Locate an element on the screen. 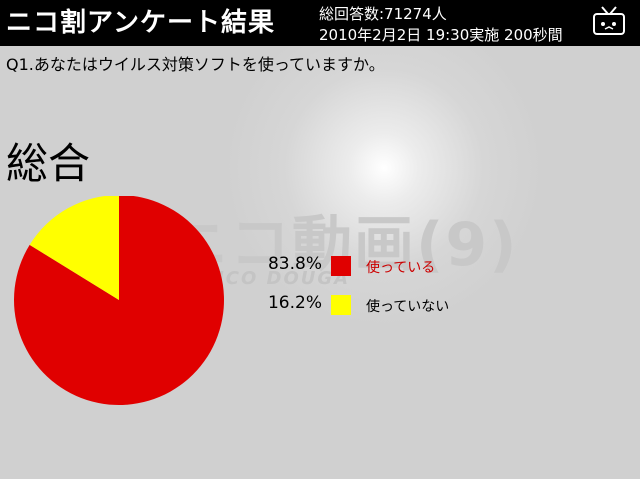 This screenshot has width=640, height=479. total-votes: 総回答数:71274人 is located at coordinates (383, 14).